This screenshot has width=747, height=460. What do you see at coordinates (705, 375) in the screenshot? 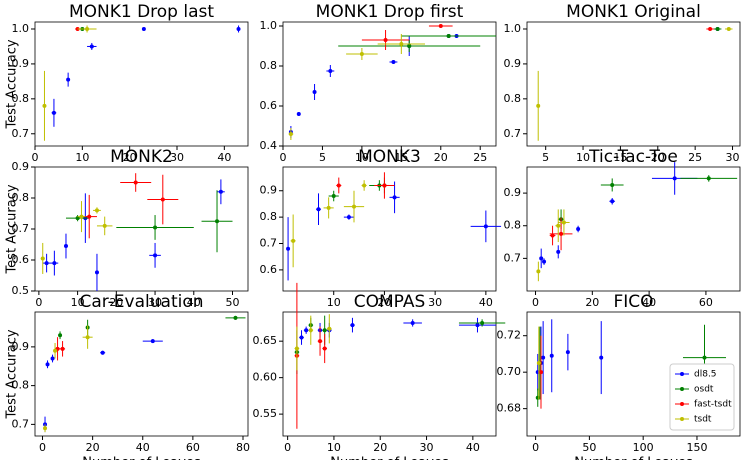
I see `legend-label: dl8.5` at bounding box center [705, 375].